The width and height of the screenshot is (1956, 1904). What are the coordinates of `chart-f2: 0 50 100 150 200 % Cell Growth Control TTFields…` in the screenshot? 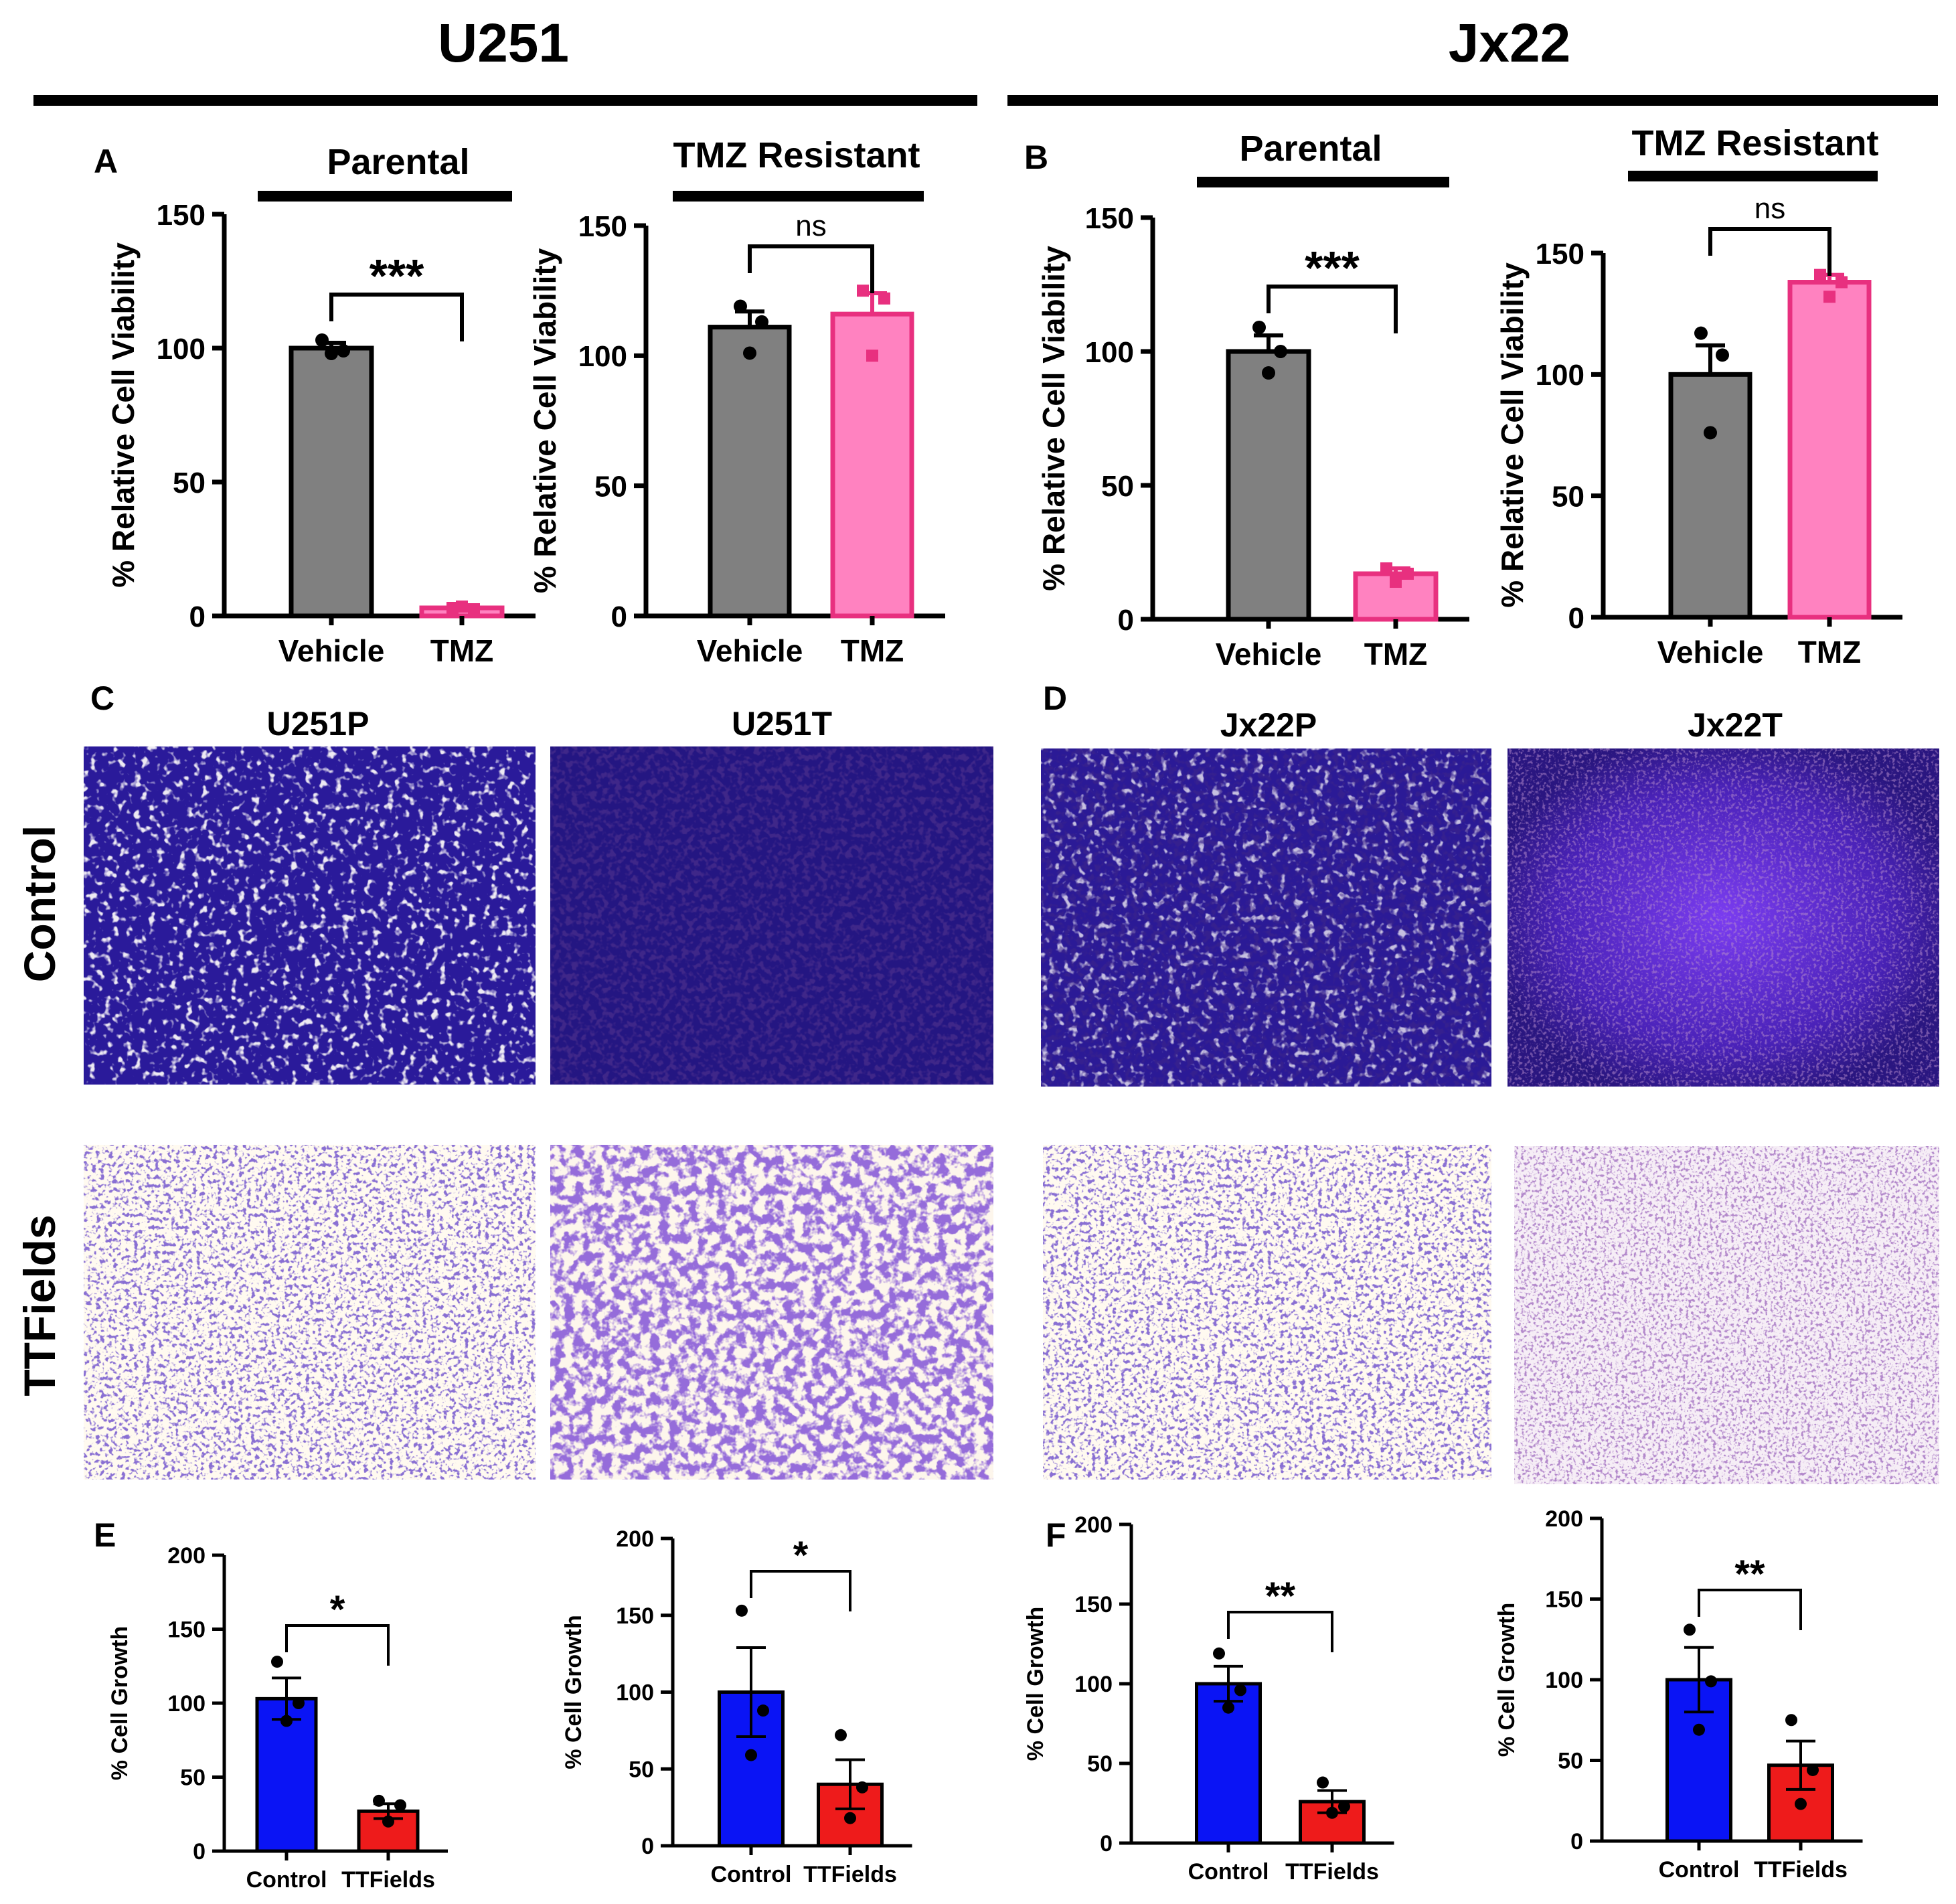 It's located at (1679, 1694).